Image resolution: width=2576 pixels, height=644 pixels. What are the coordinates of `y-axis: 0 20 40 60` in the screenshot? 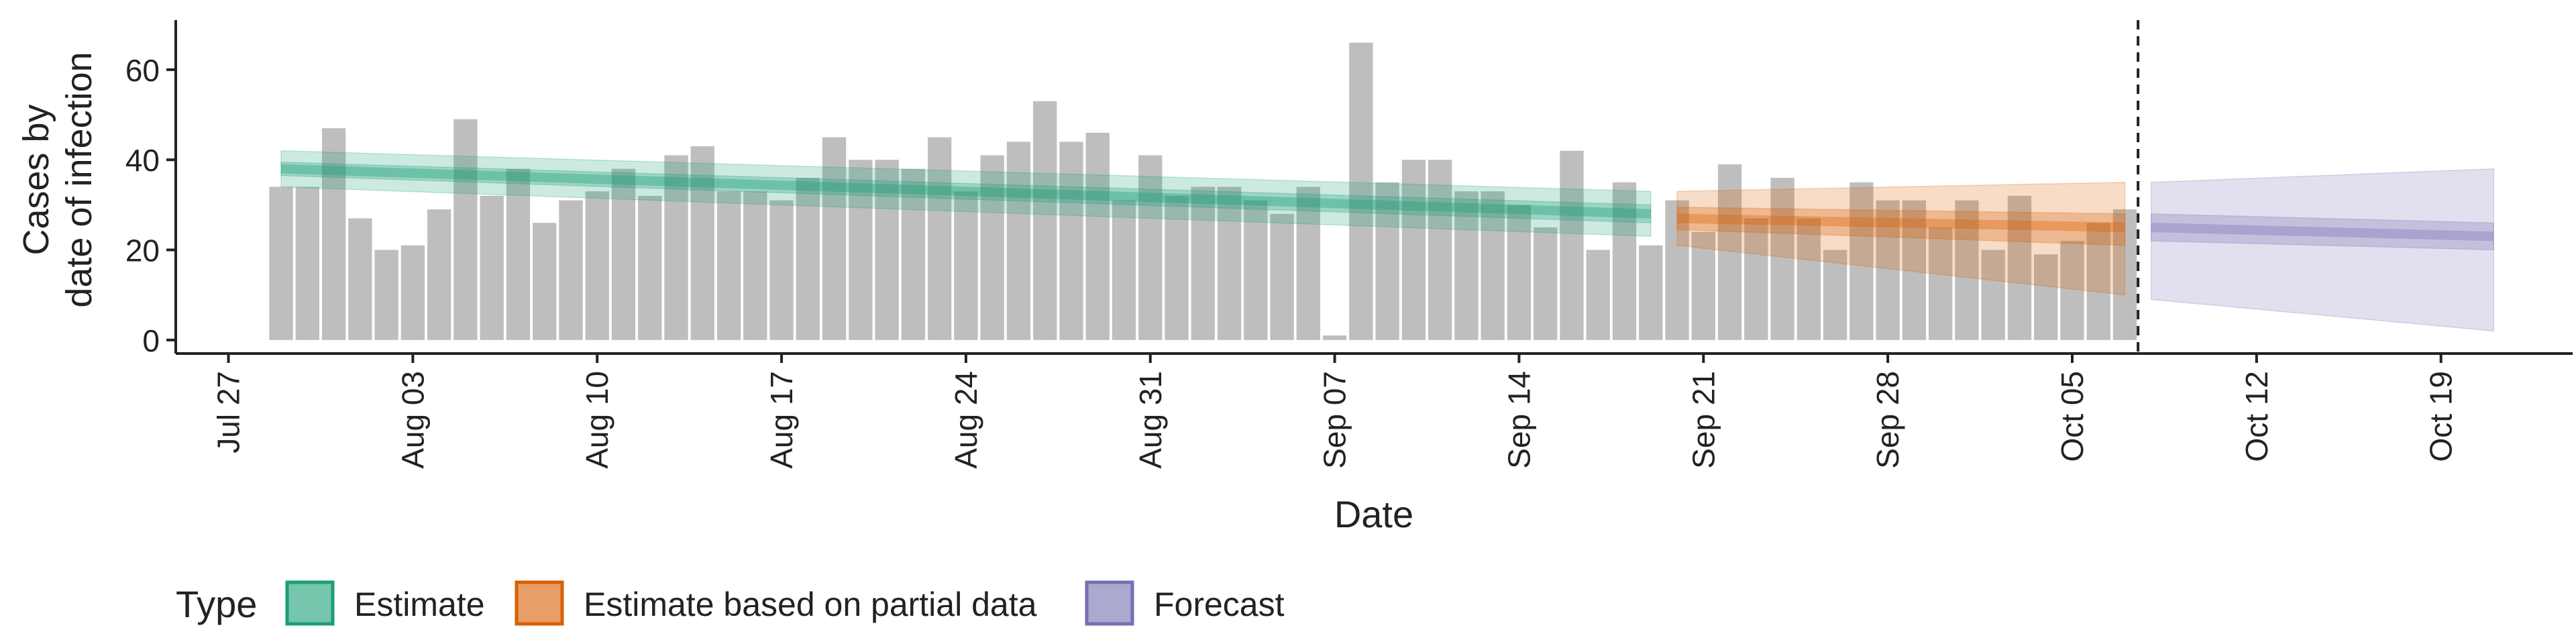 It's located at (150, 205).